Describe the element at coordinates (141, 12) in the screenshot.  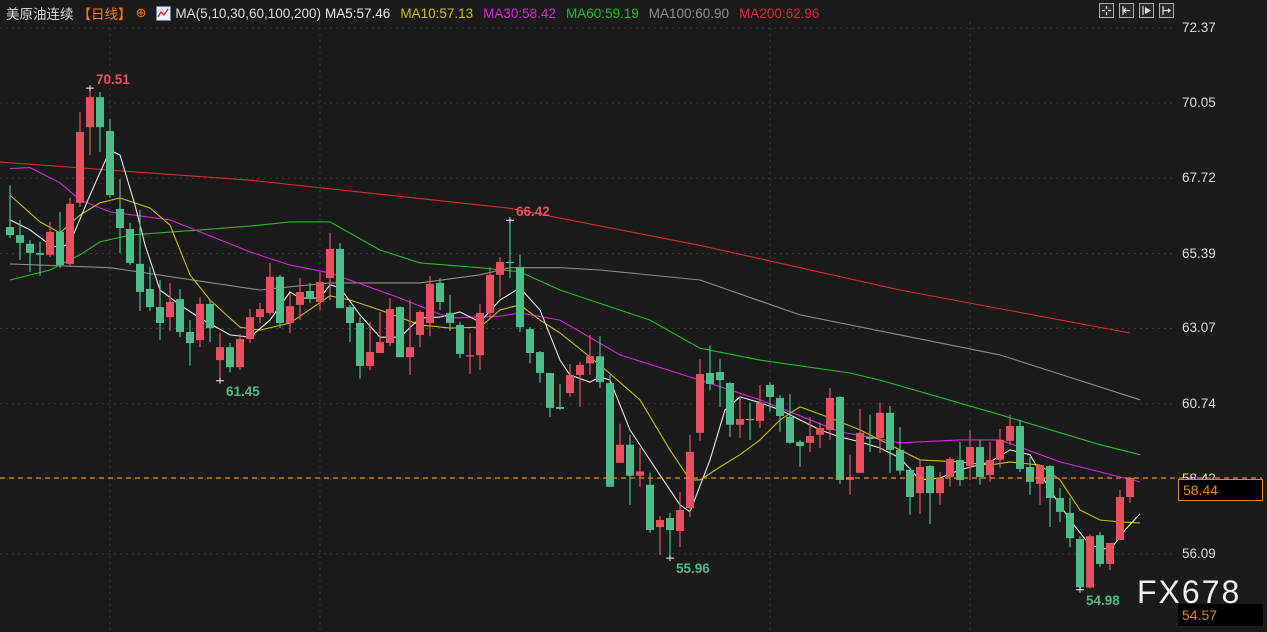
I see `crosshair-circle-icon: ⊕` at that location.